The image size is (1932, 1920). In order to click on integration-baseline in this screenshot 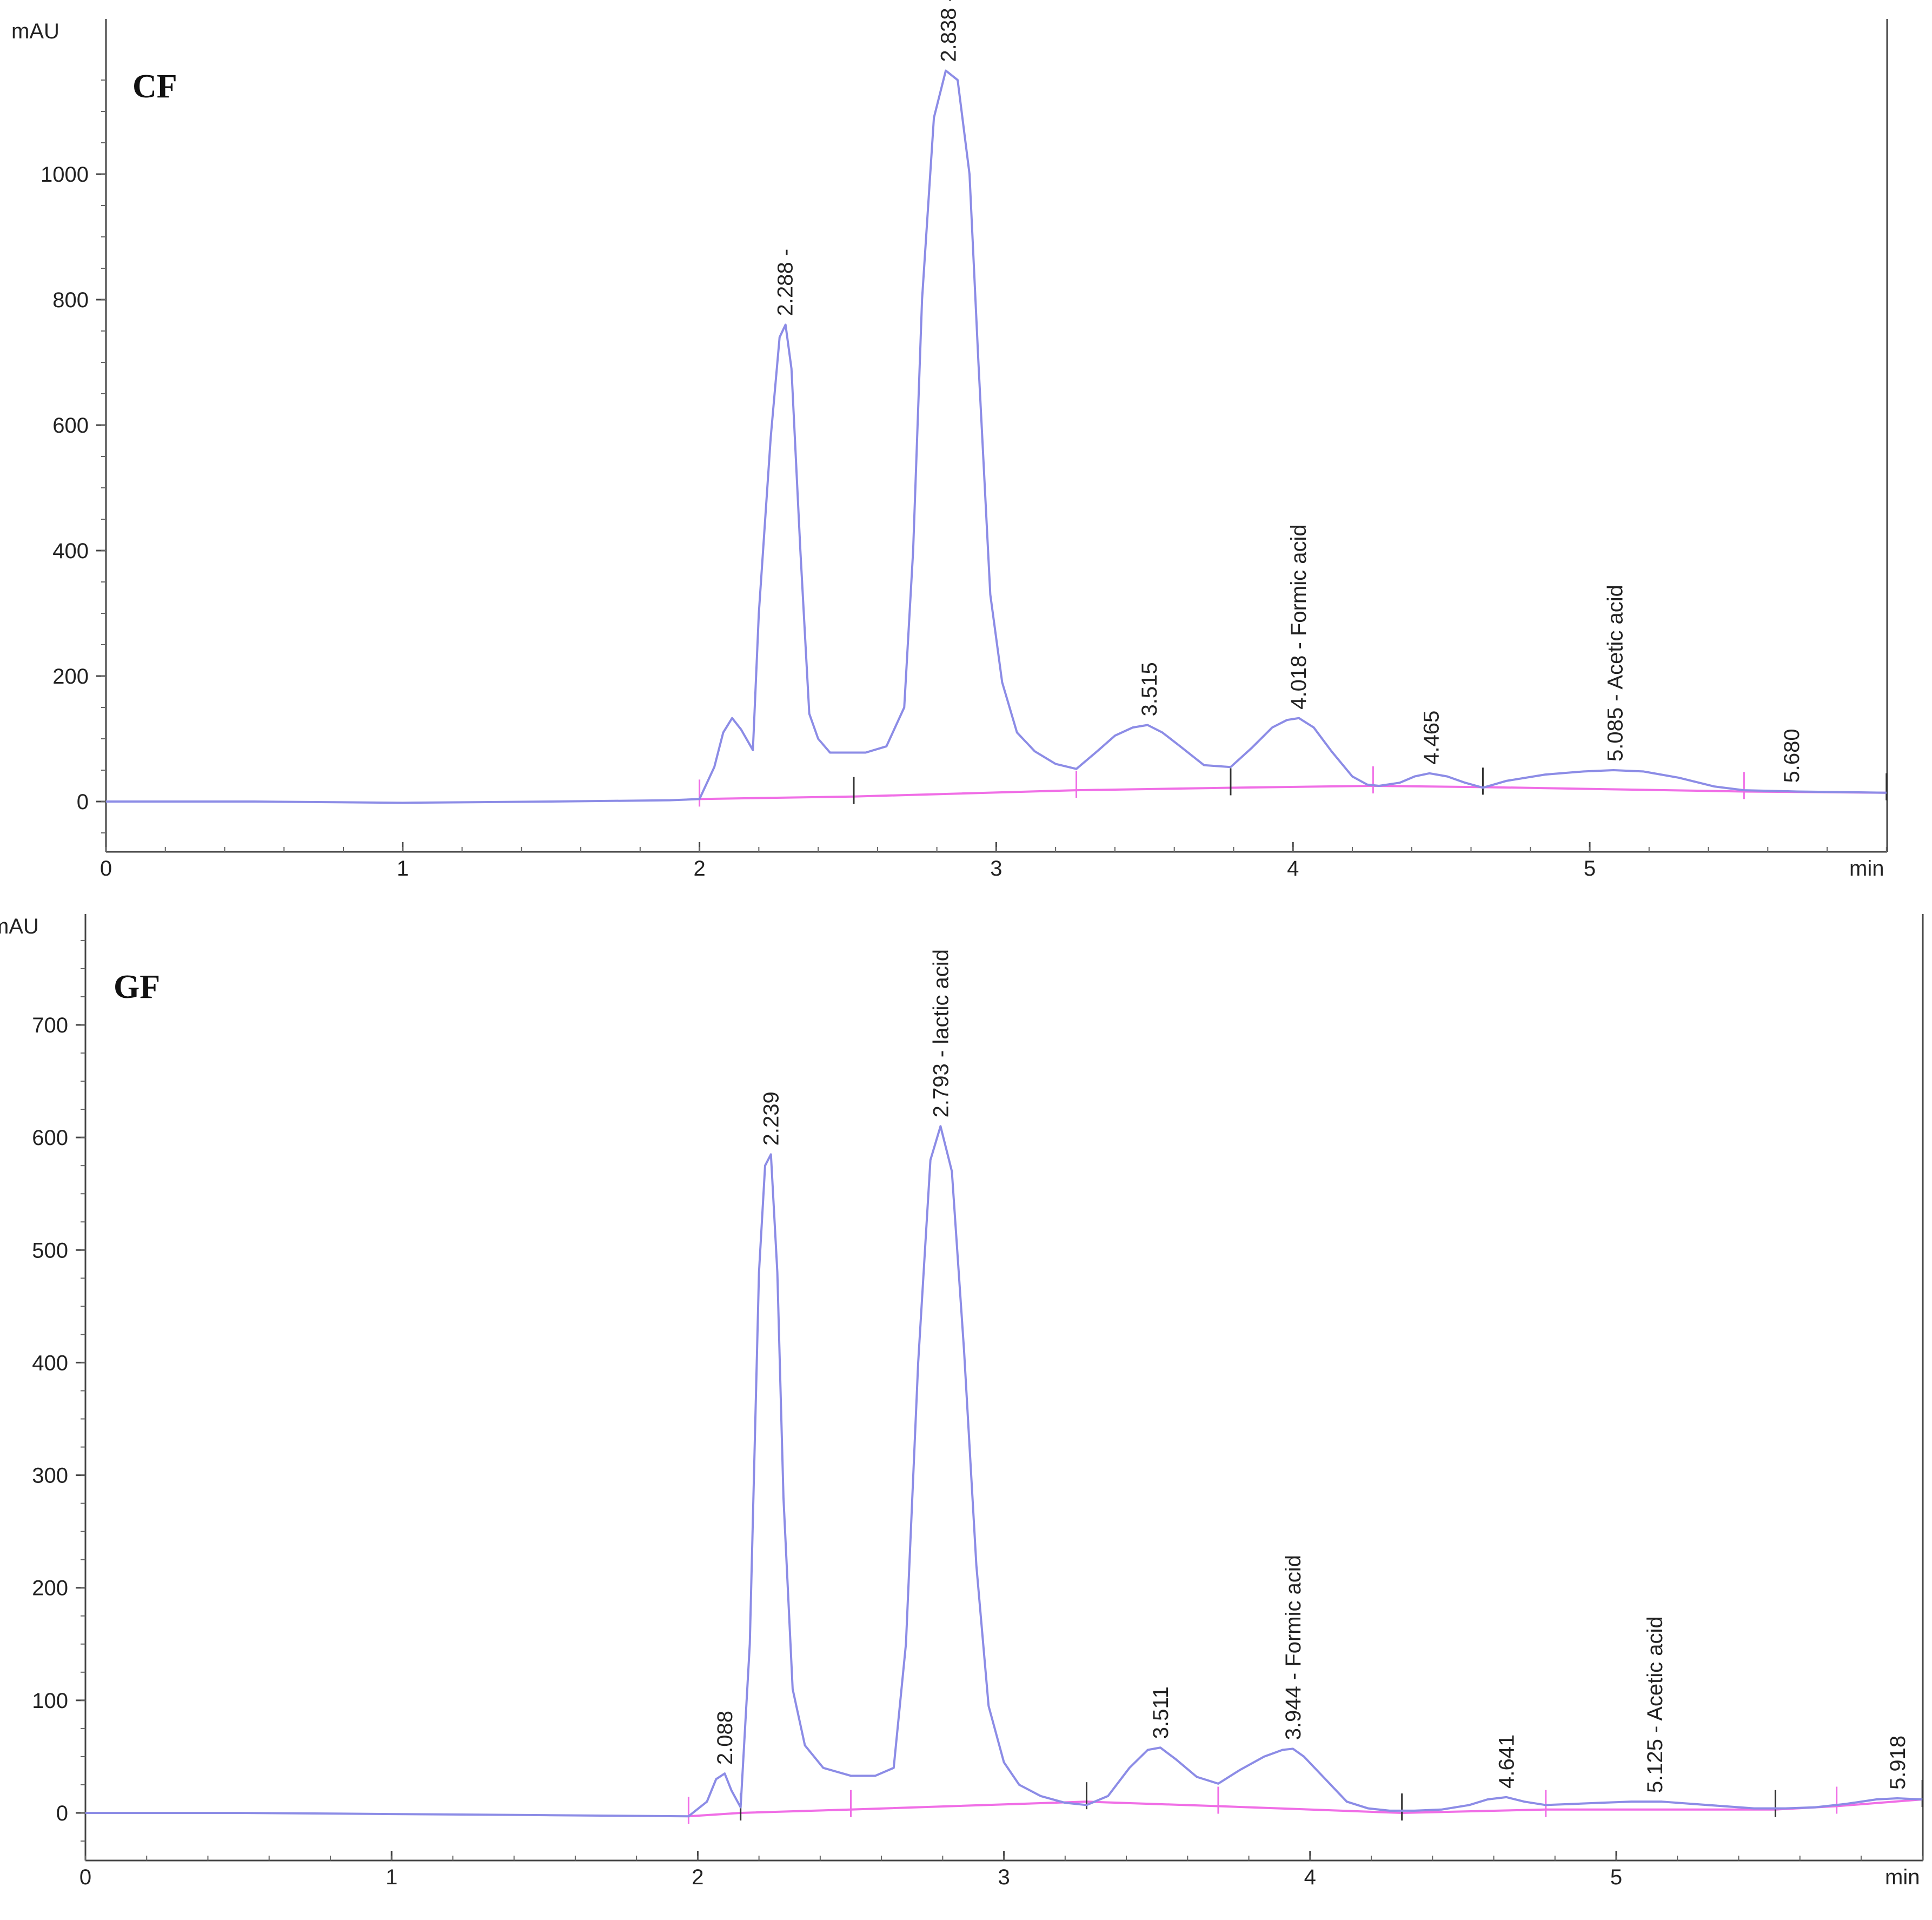, I will do `click(1293, 792)`.